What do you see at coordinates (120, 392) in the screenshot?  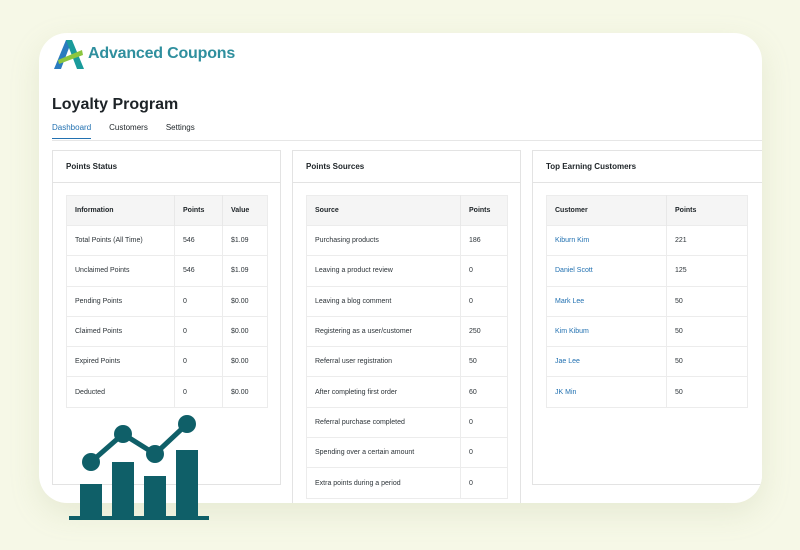 I see `table-cell: Deducted` at bounding box center [120, 392].